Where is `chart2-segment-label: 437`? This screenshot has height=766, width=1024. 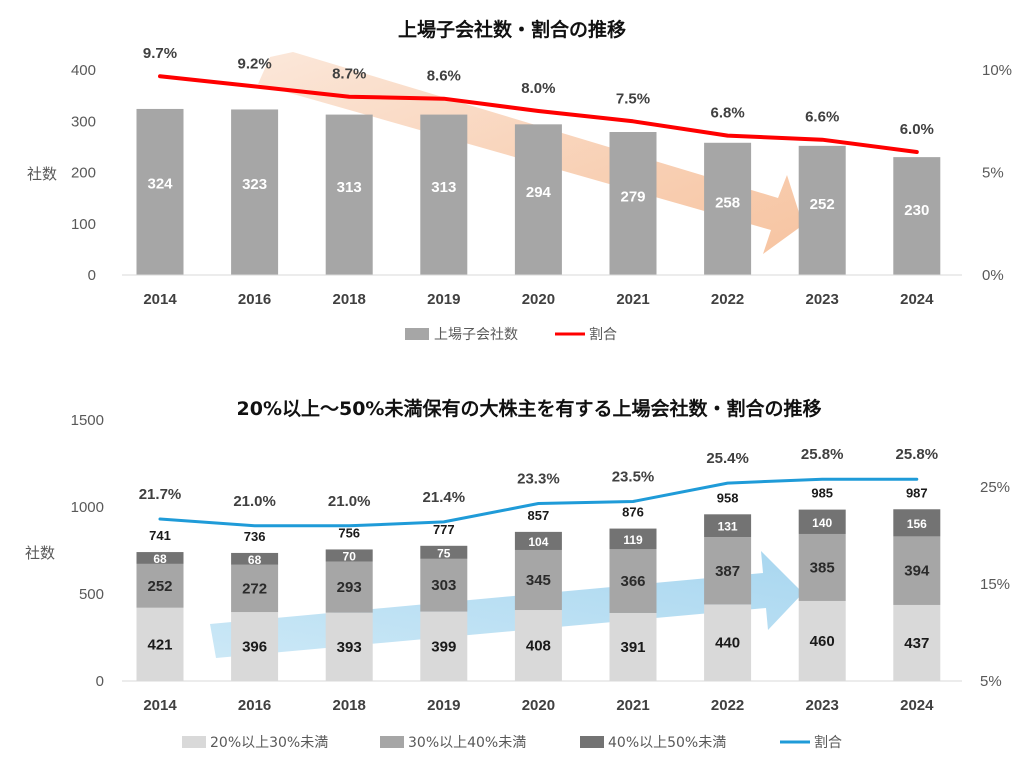
chart2-segment-label: 437 is located at coordinates (916, 643).